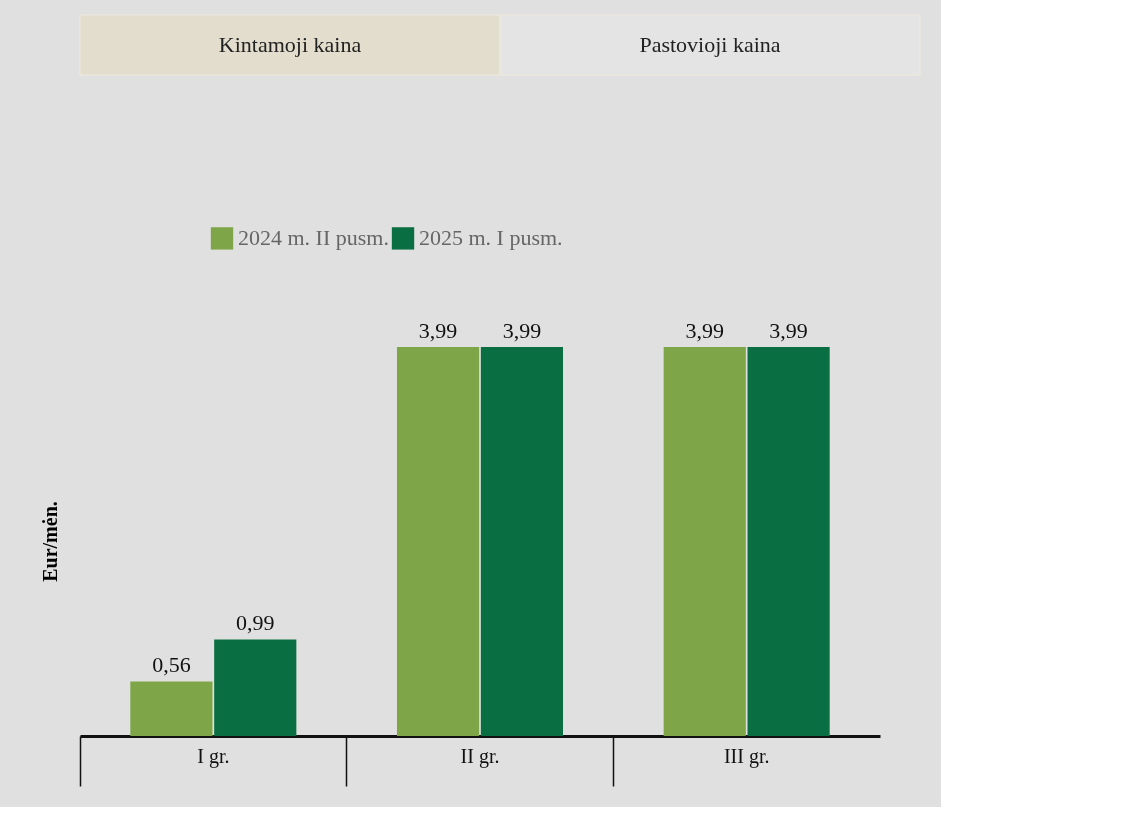 The height and width of the screenshot is (822, 1139). What do you see at coordinates (480, 756) in the screenshot?
I see `x-tick-label: II gr.` at bounding box center [480, 756].